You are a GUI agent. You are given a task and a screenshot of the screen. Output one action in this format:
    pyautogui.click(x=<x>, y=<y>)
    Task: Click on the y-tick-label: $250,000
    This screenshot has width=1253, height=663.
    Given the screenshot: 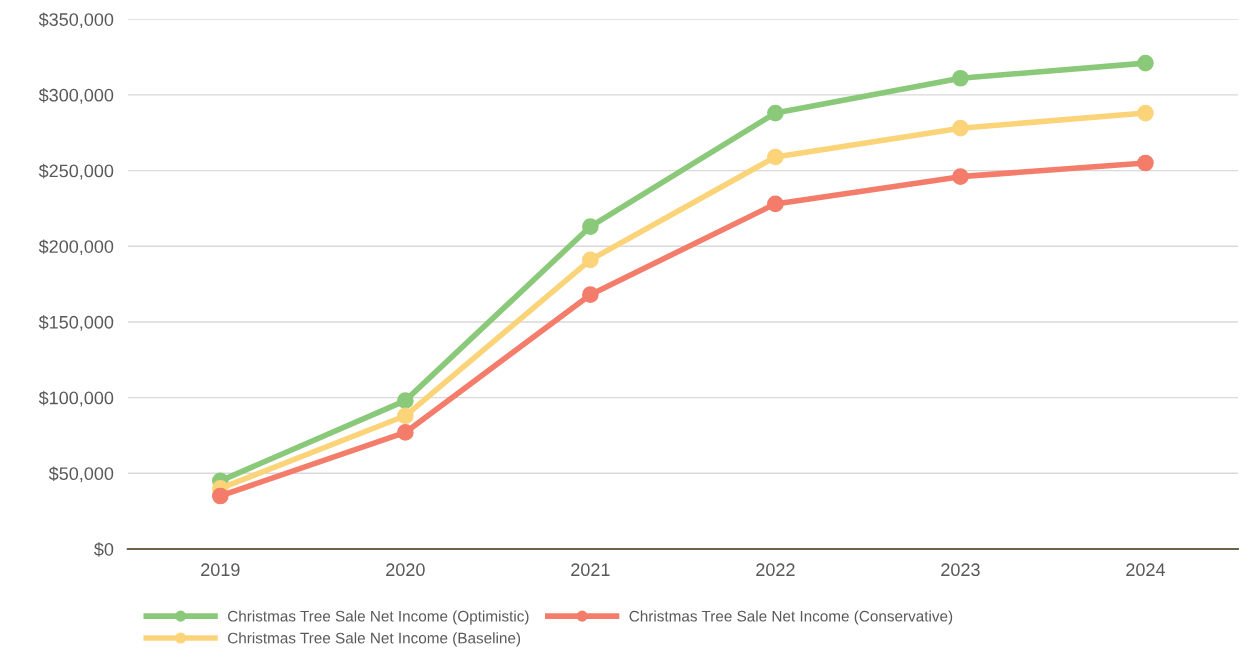 What is the action you would take?
    pyautogui.click(x=76, y=171)
    